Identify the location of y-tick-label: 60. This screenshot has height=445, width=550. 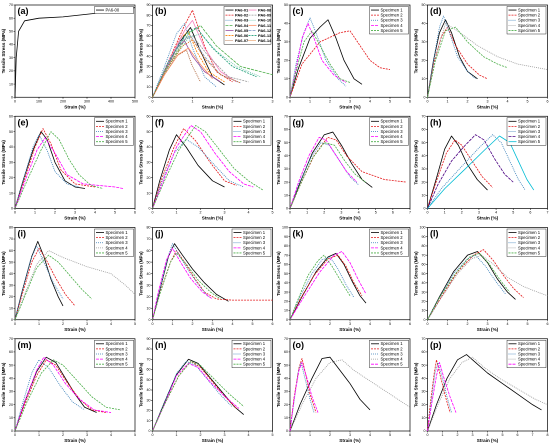
(286, 265).